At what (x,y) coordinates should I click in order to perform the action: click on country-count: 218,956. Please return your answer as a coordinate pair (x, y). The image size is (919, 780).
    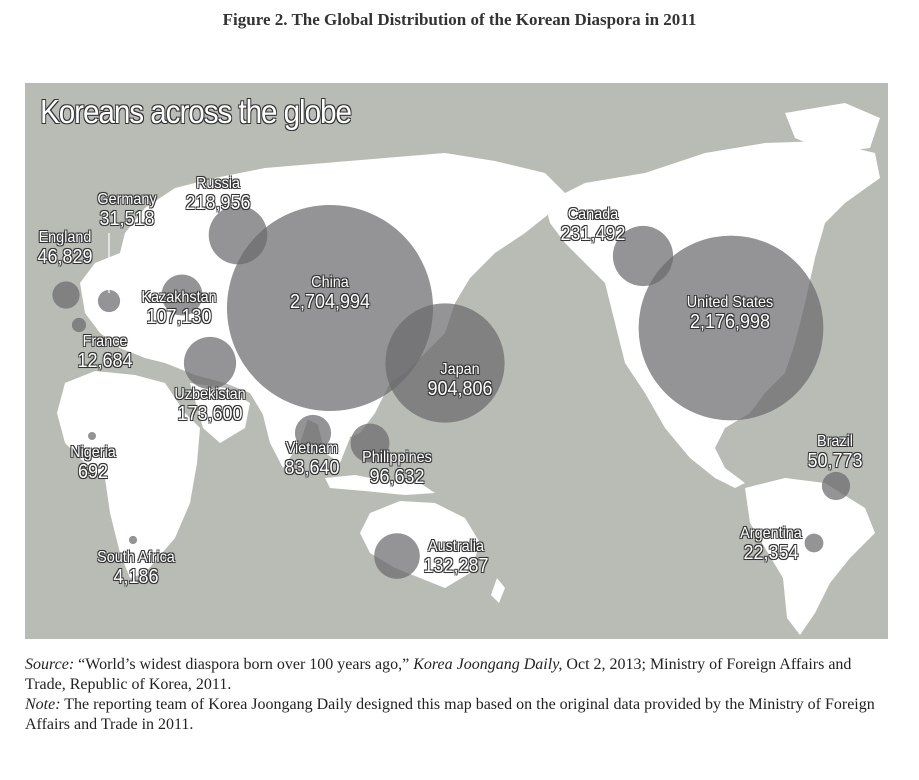
    Looking at the image, I should click on (218, 202).